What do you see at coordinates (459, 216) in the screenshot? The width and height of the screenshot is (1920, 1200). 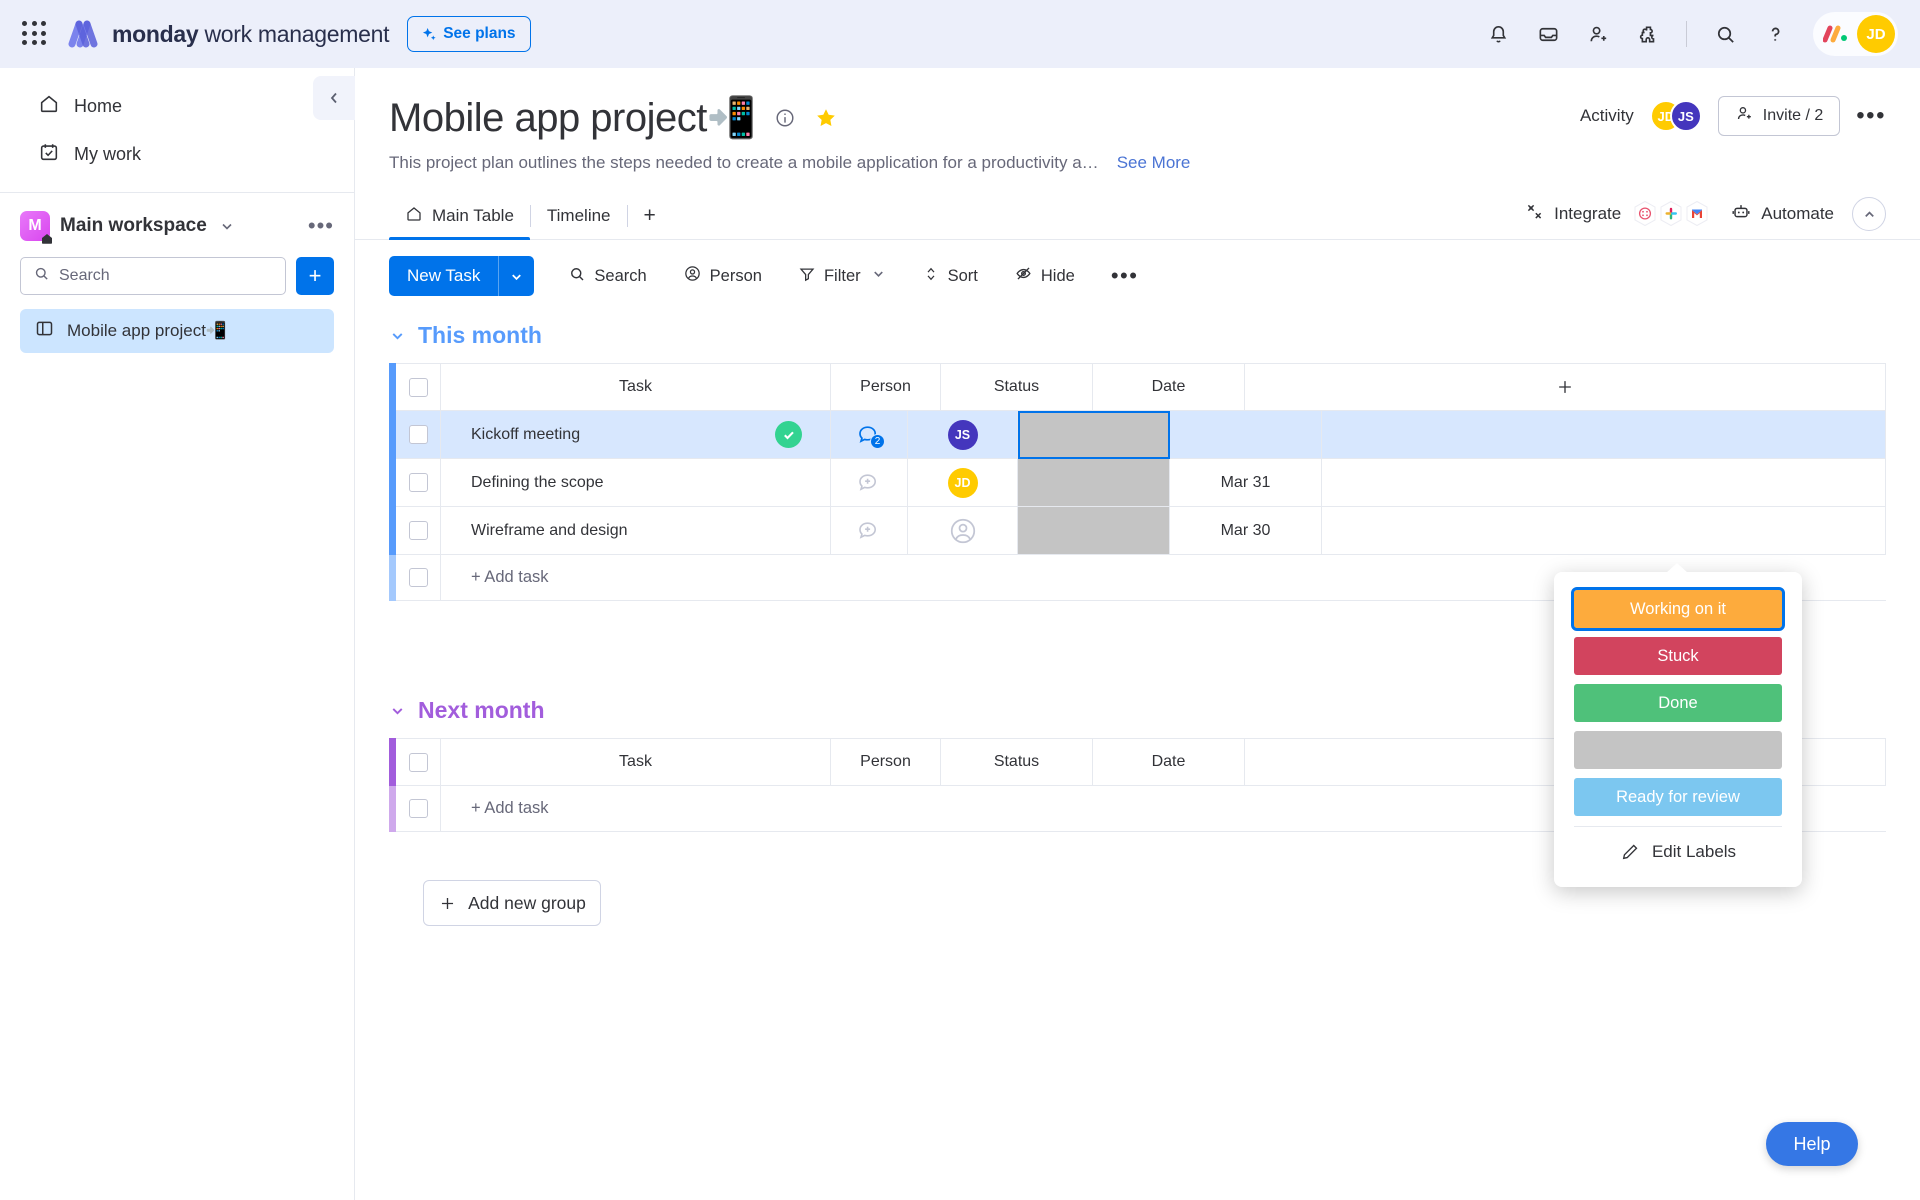 I see `tab-main-table: Main Table` at bounding box center [459, 216].